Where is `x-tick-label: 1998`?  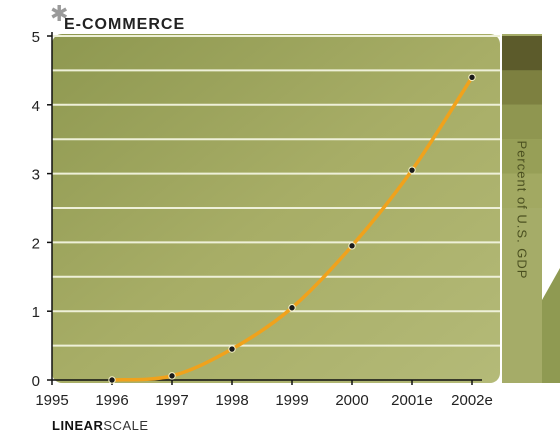
x-tick-label: 1998 is located at coordinates (231, 400).